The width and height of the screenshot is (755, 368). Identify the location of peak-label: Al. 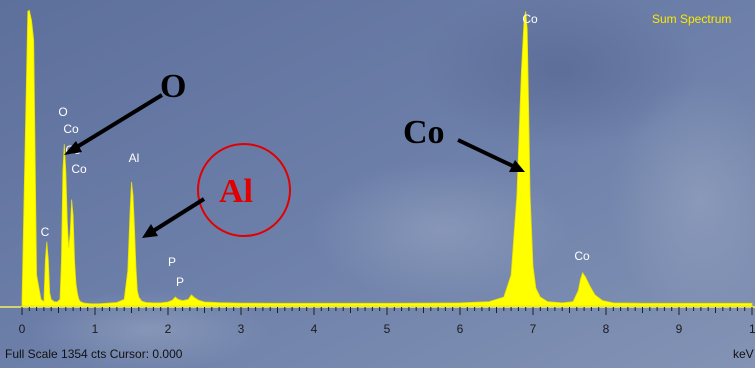
(134, 158).